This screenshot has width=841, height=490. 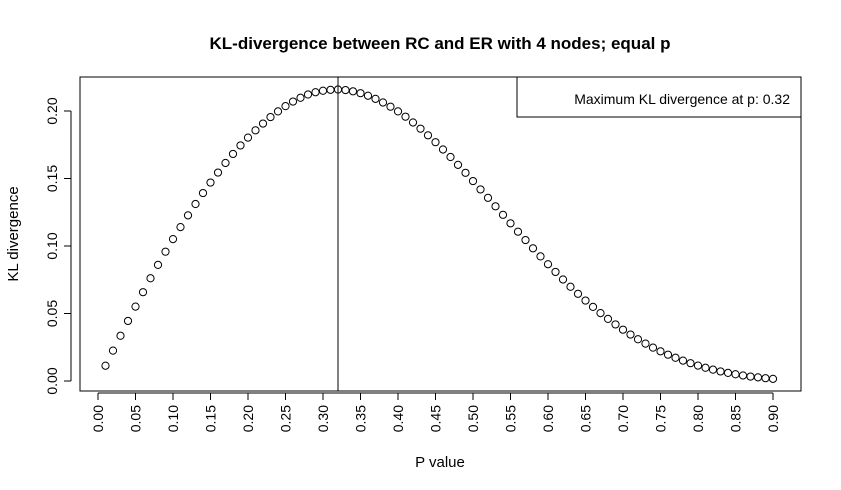 What do you see at coordinates (52, 178) in the screenshot?
I see `y-tick-label: 0.15` at bounding box center [52, 178].